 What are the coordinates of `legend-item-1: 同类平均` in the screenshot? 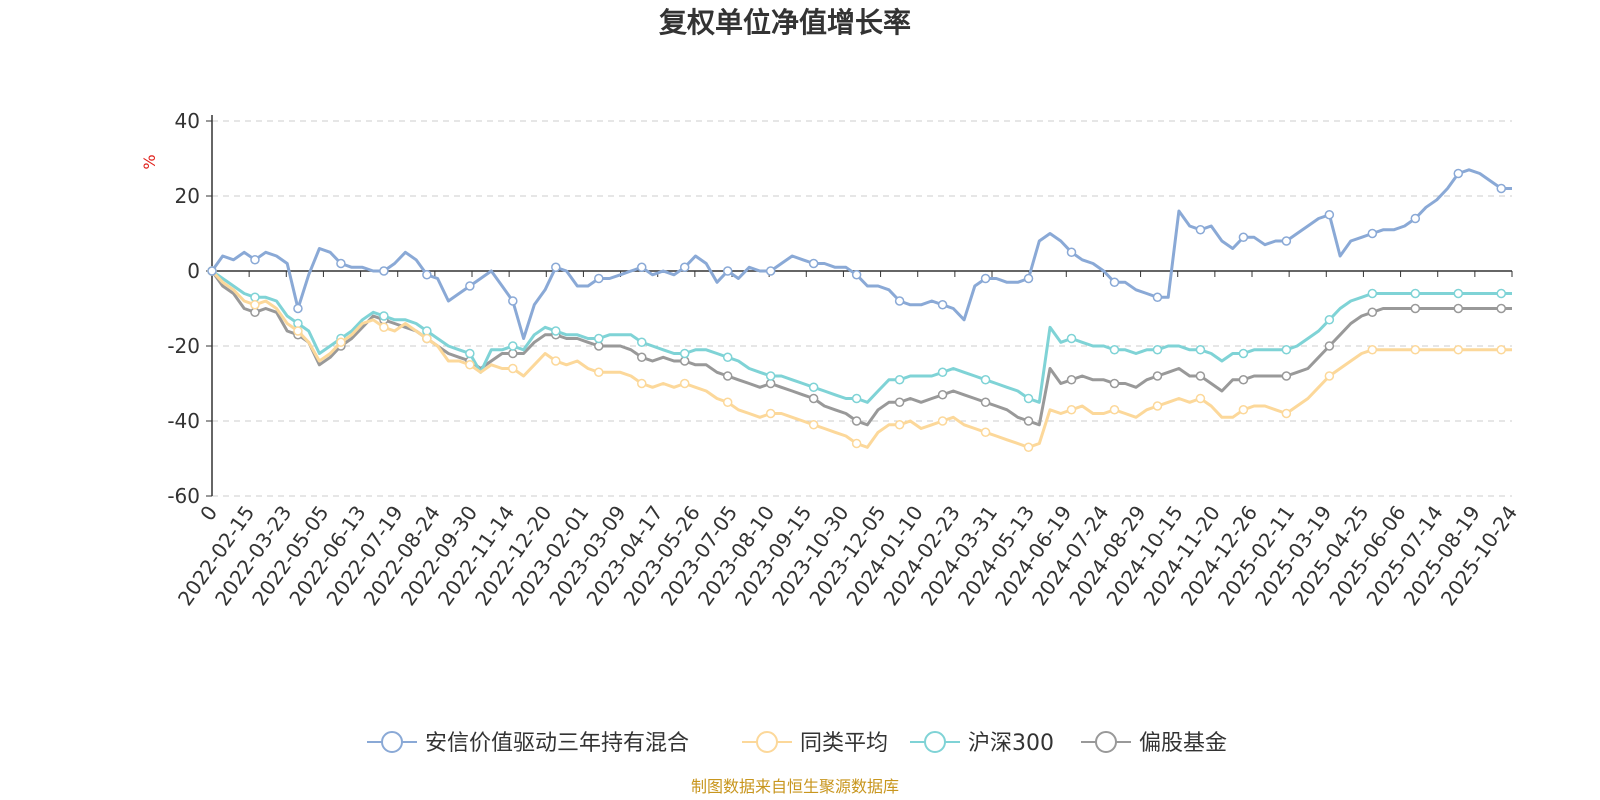 It's located at (815, 743).